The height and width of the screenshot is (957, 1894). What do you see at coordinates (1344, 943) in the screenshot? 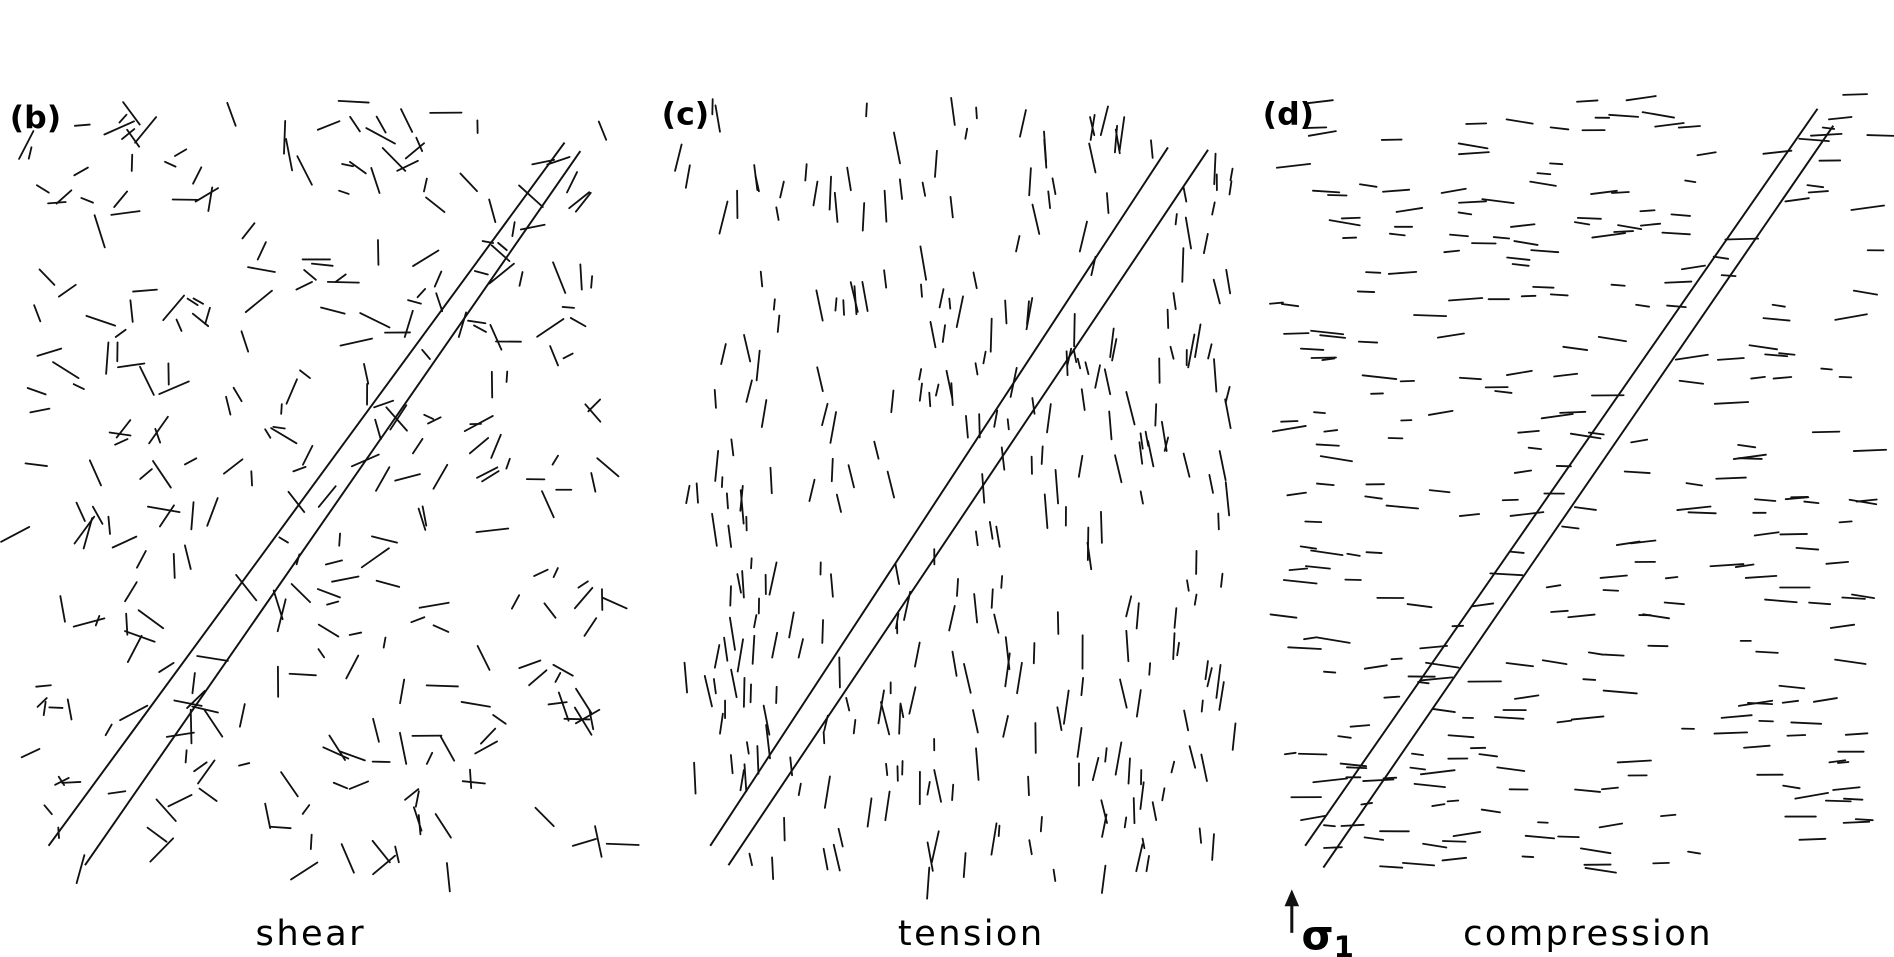
I see `stress-subscript: 1` at bounding box center [1344, 943].